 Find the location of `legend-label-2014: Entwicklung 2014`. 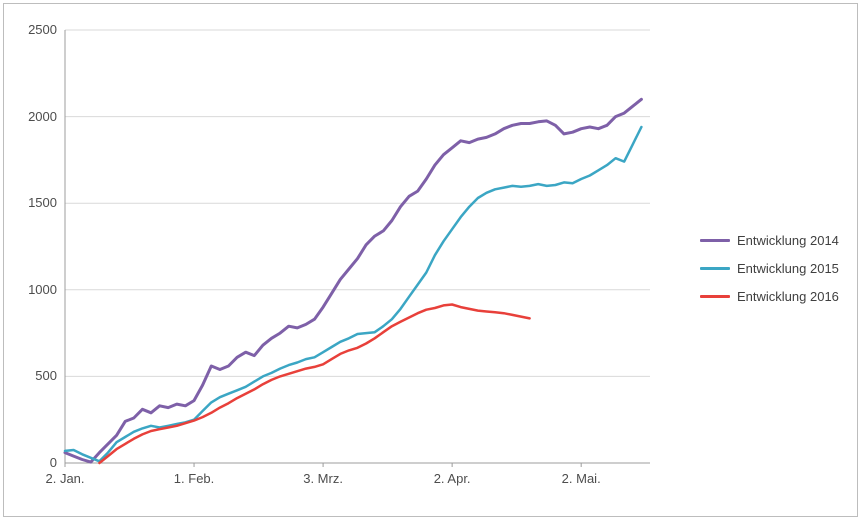

legend-label-2014: Entwicklung 2014 is located at coordinates (788, 240).